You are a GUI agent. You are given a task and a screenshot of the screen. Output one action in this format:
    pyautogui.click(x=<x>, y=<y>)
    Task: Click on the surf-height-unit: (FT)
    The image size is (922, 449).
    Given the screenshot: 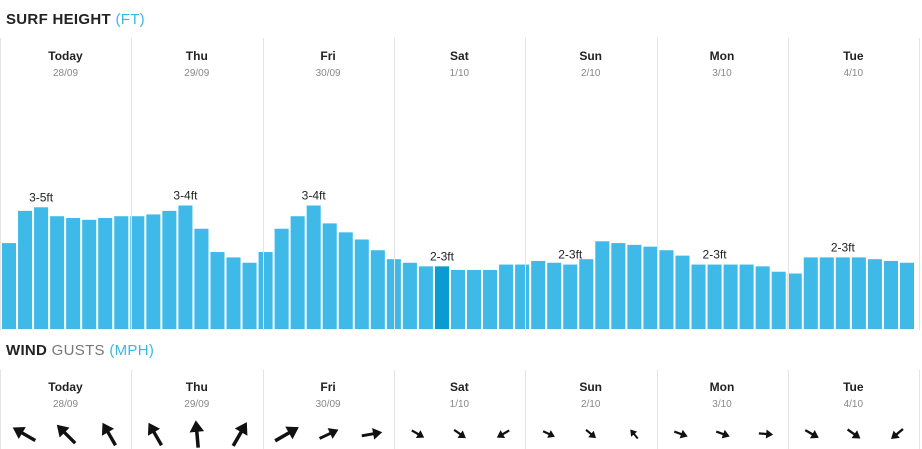 What is the action you would take?
    pyautogui.click(x=130, y=19)
    